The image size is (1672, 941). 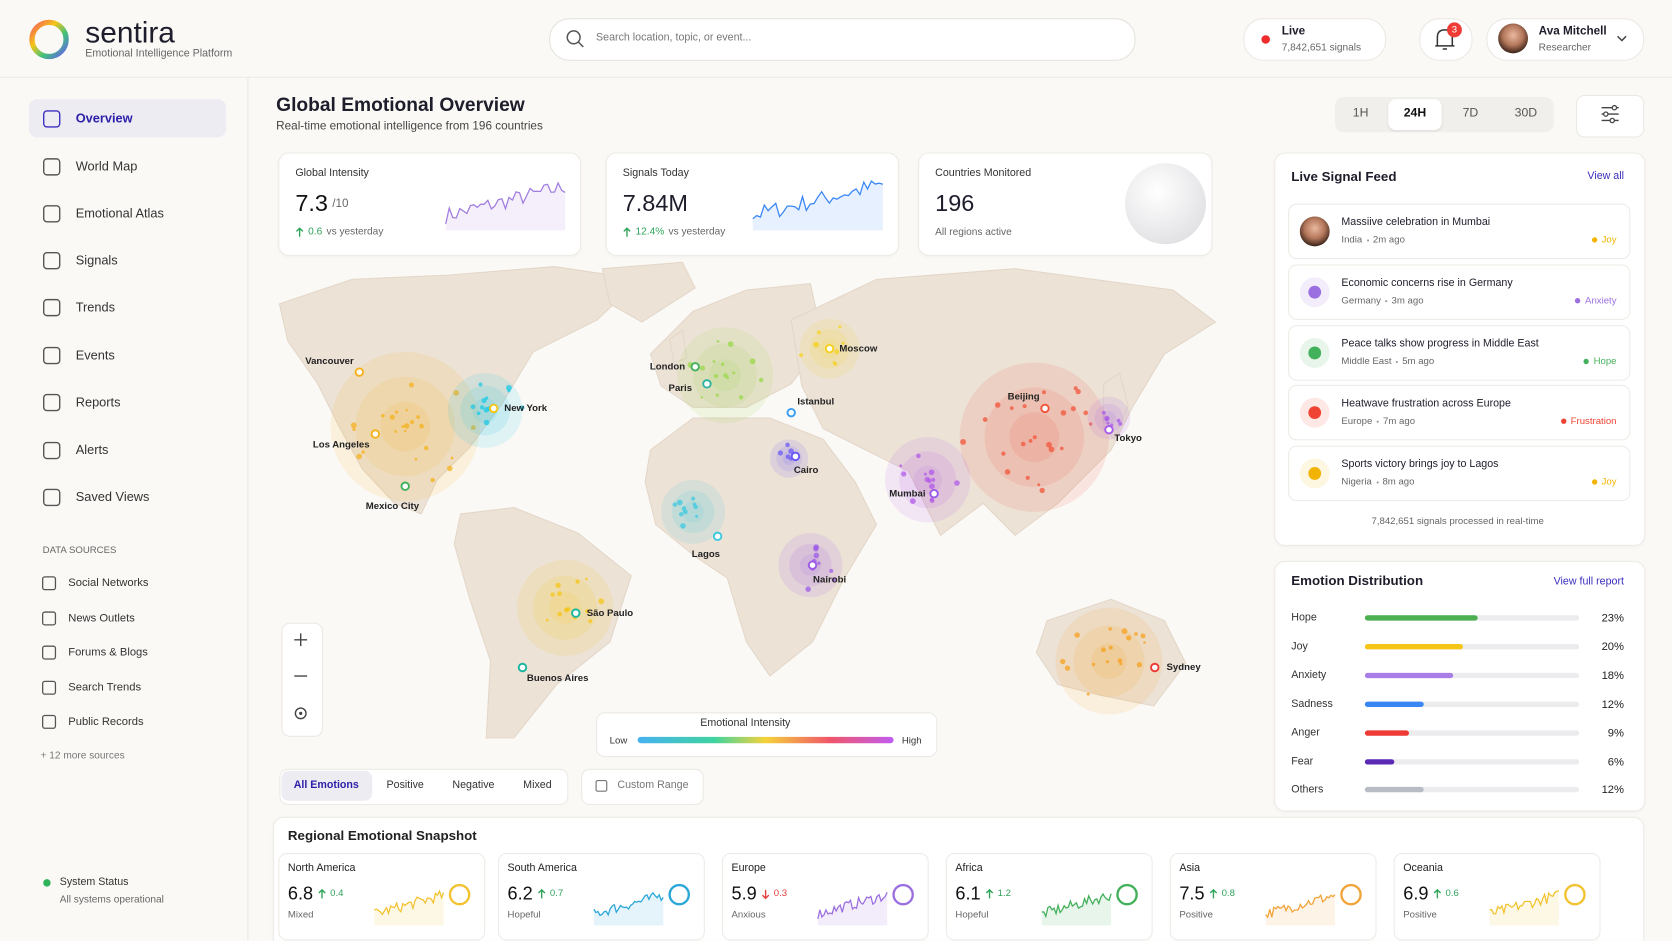 I want to click on nav-active-bg, so click(x=127, y=118).